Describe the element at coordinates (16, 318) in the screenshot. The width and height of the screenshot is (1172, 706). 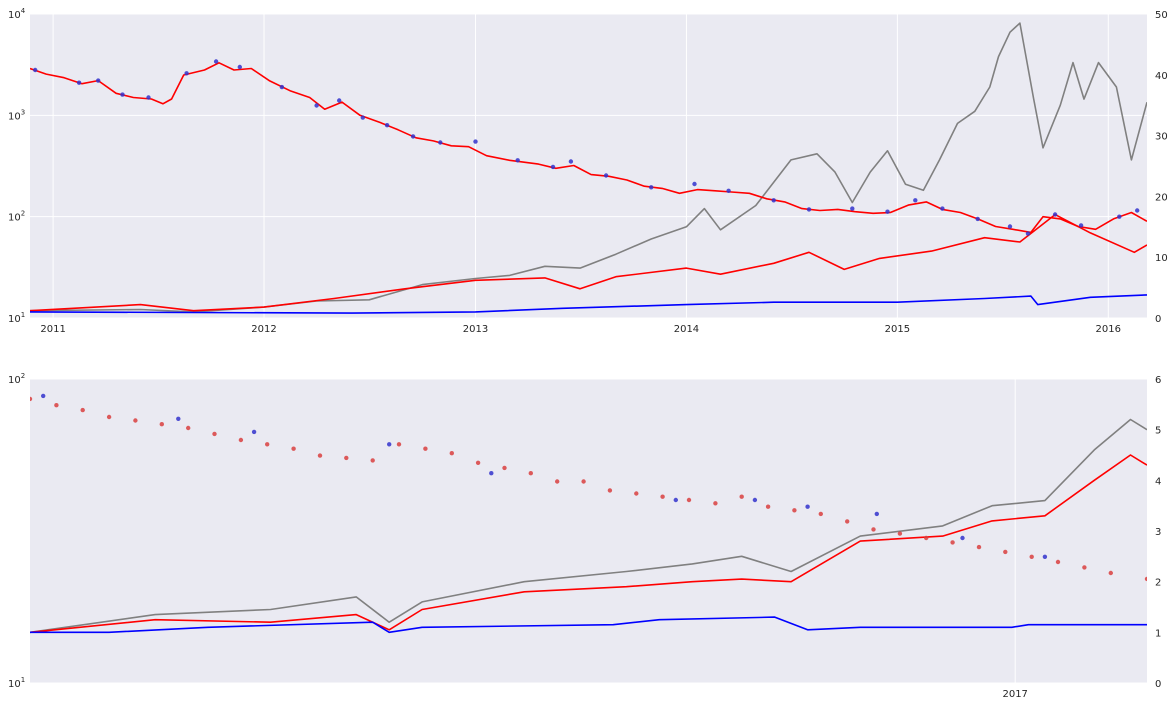
I see `top-panel-y-left-tick-label: 10¹` at that location.